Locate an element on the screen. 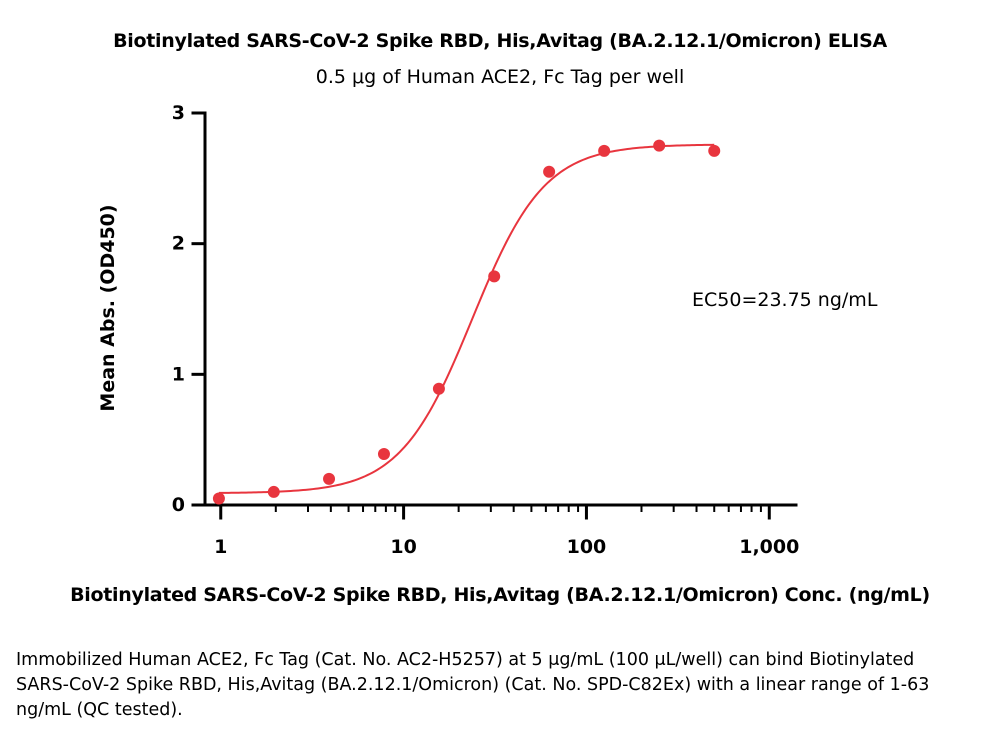 The image size is (1000, 738). y-axis-label: Mean Abs. (OD450) is located at coordinates (108, 308).